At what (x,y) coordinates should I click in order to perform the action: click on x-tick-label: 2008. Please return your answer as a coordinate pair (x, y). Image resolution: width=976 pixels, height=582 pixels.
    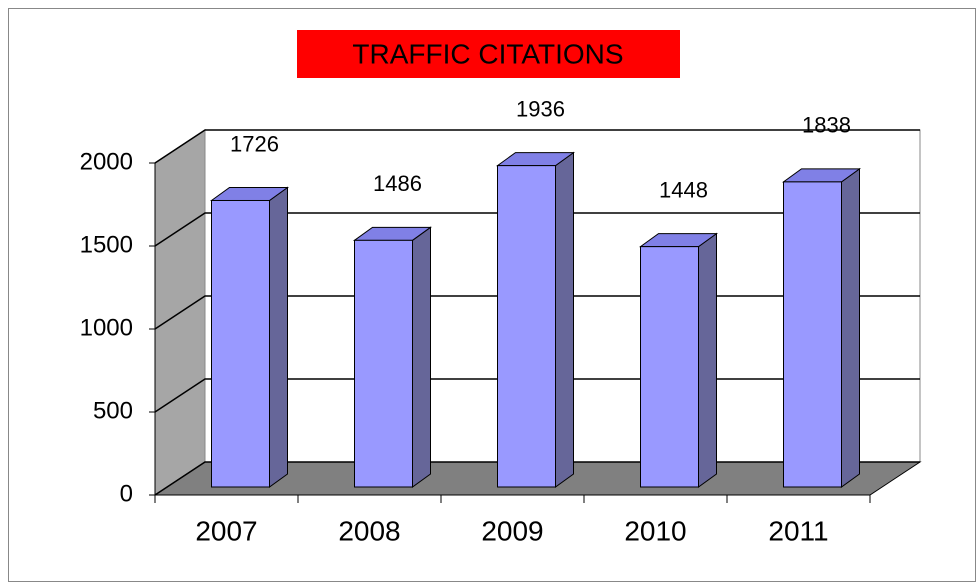
    Looking at the image, I should click on (369, 530).